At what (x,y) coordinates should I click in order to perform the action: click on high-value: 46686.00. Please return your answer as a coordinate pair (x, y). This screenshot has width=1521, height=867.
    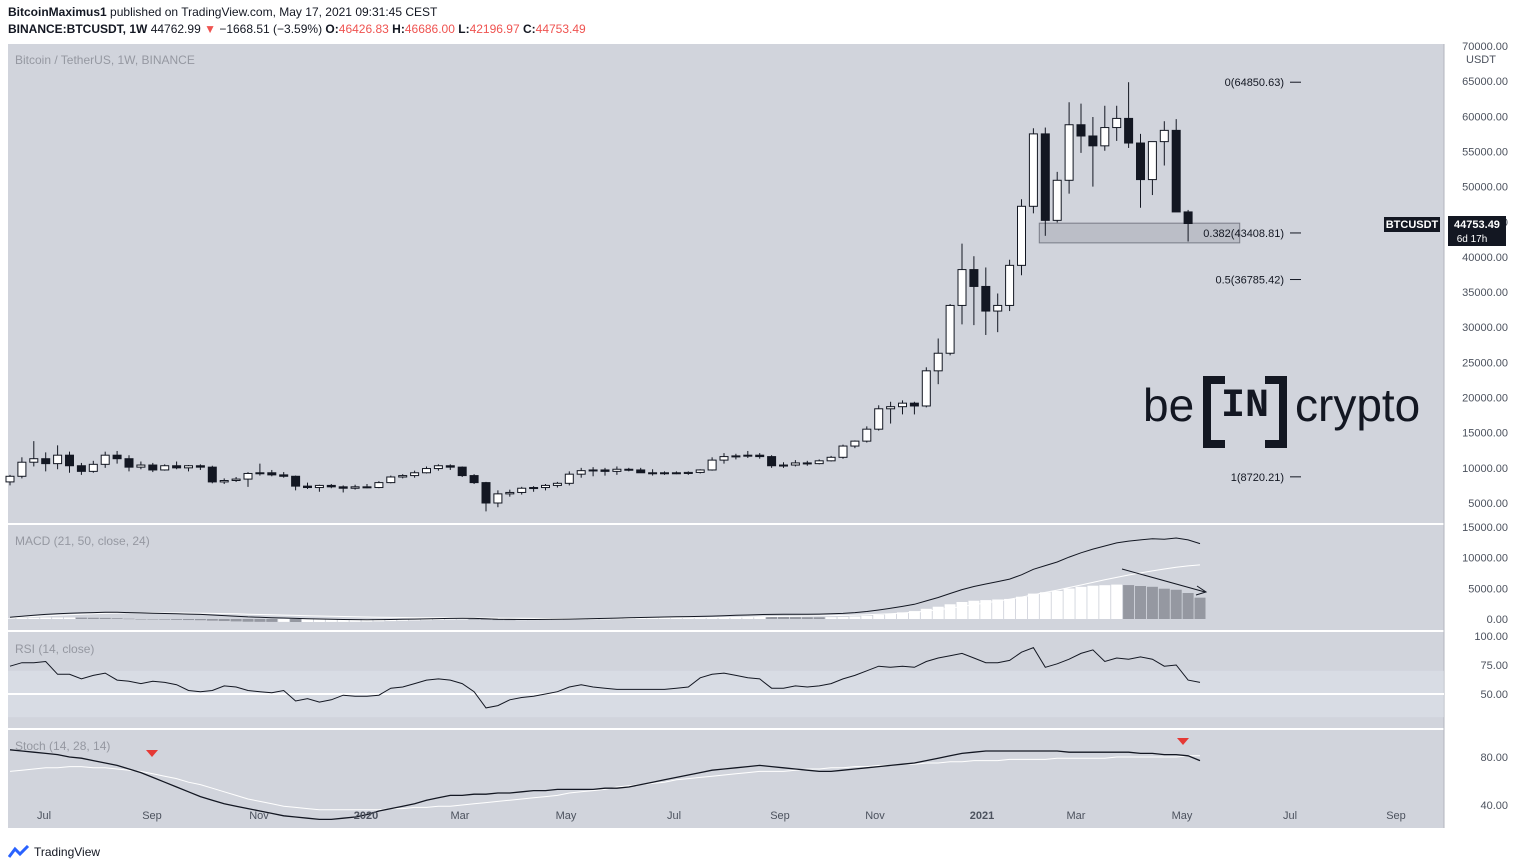
    Looking at the image, I should click on (429, 29).